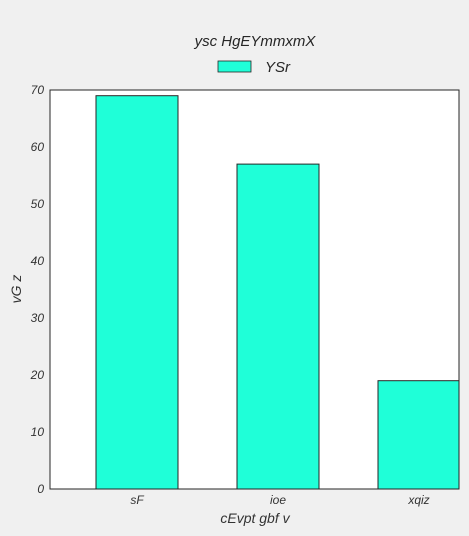 The width and height of the screenshot is (469, 536). I want to click on y-axis-ticks: 0 10 20 30 40 50 60 70, so click(37, 289).